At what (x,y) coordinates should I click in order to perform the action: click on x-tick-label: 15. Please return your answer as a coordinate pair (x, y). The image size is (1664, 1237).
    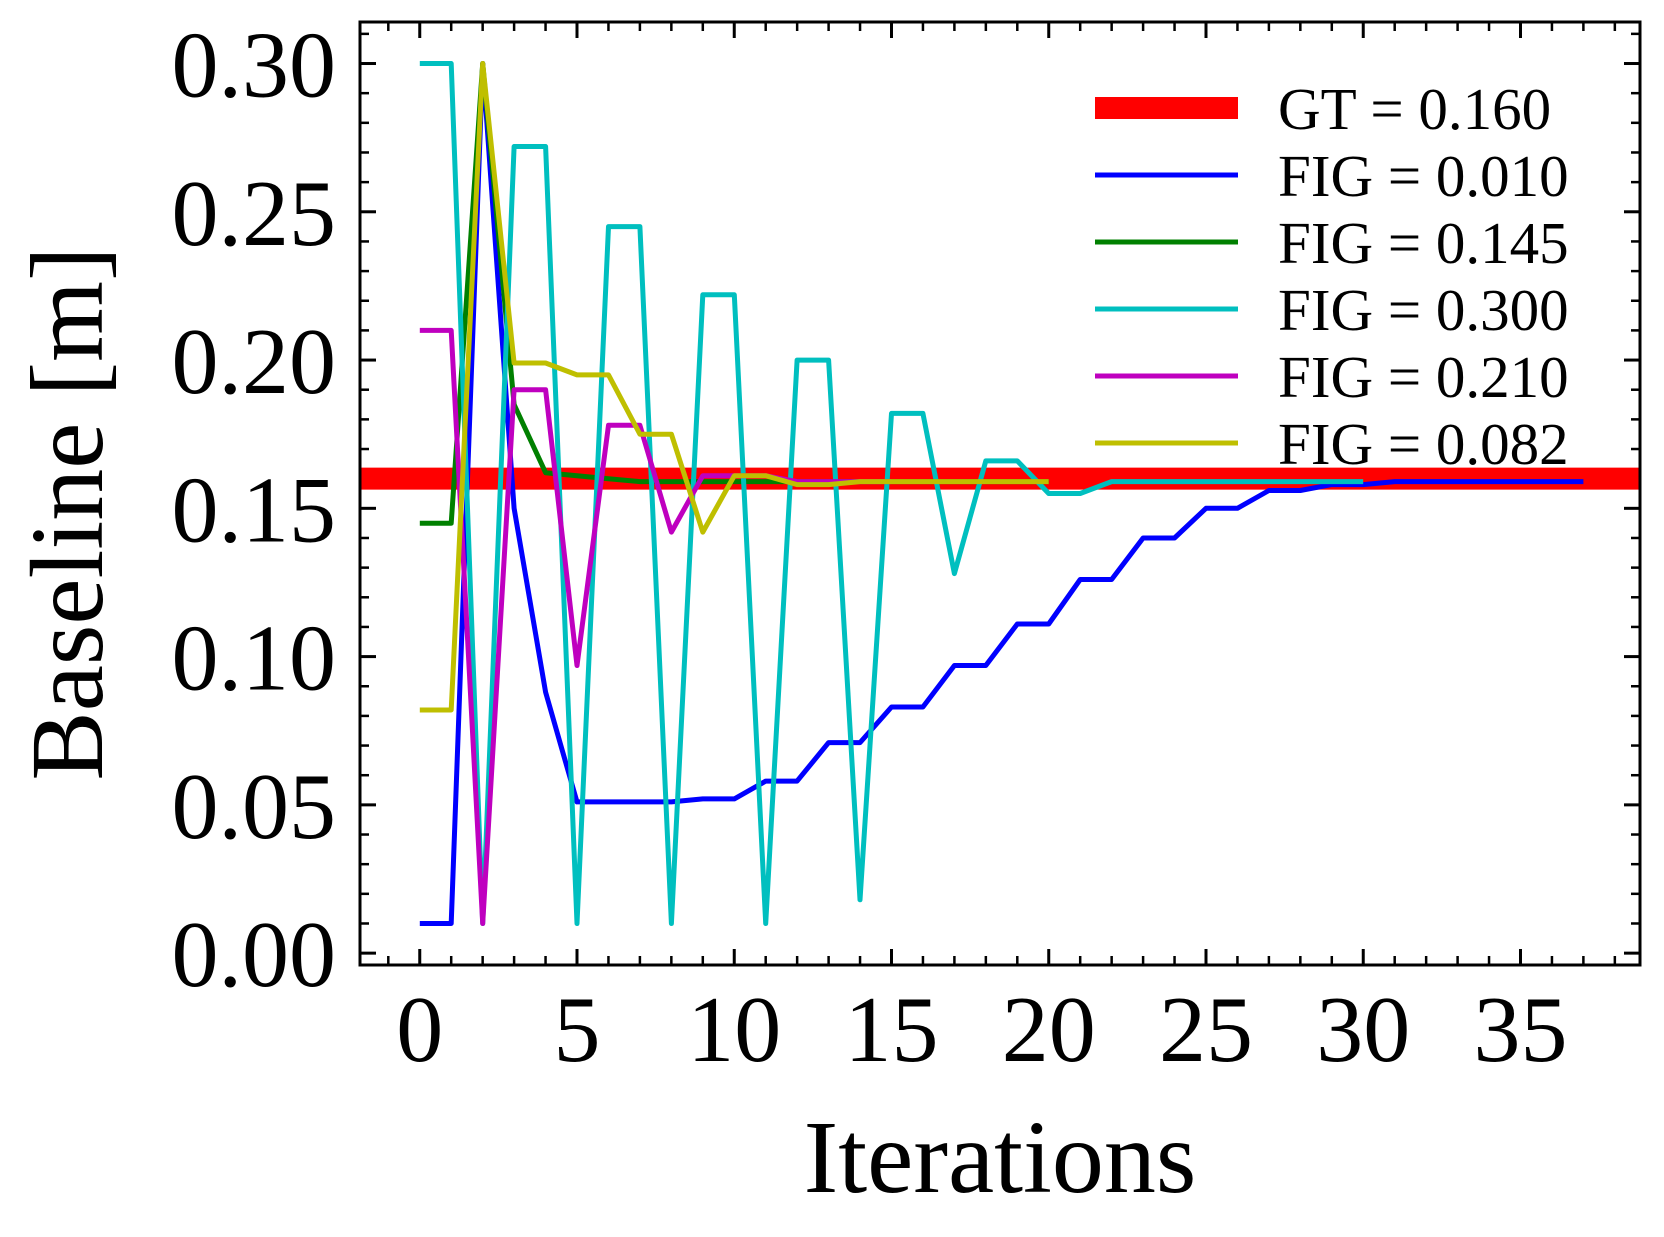
    Looking at the image, I should click on (891, 1030).